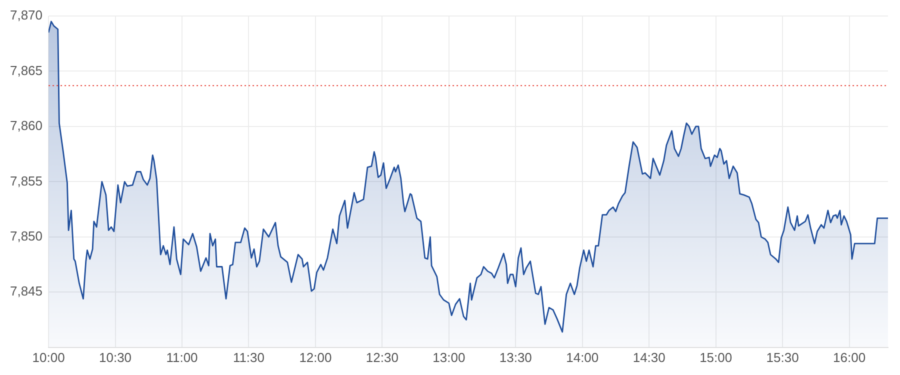  I want to click on y-tick-label: 7,870, so click(26, 15).